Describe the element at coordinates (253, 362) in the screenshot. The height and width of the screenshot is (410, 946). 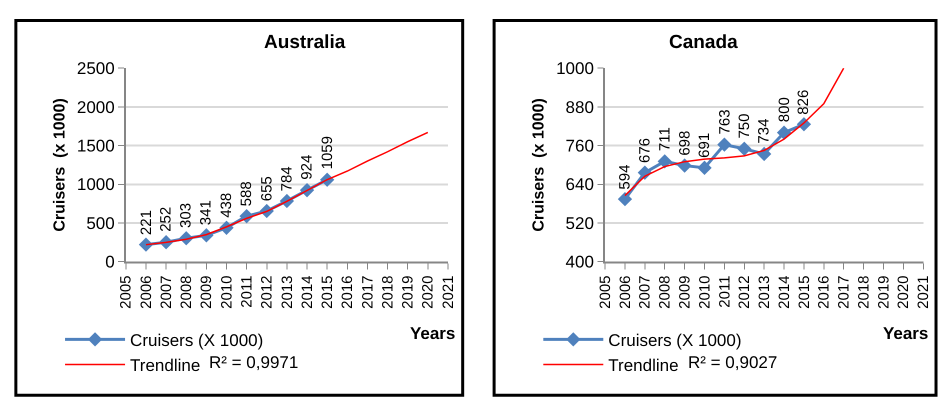
I see `text: R² = 0,9971` at that location.